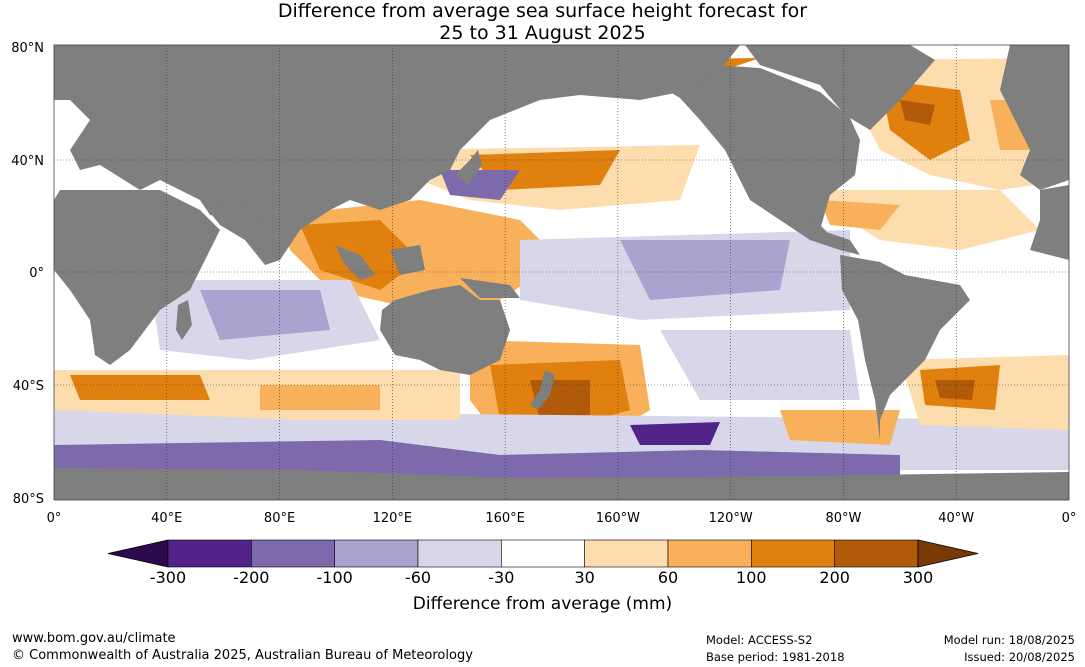  Describe the element at coordinates (618, 518) in the screenshot. I see `longitude-label: 160°W` at that location.